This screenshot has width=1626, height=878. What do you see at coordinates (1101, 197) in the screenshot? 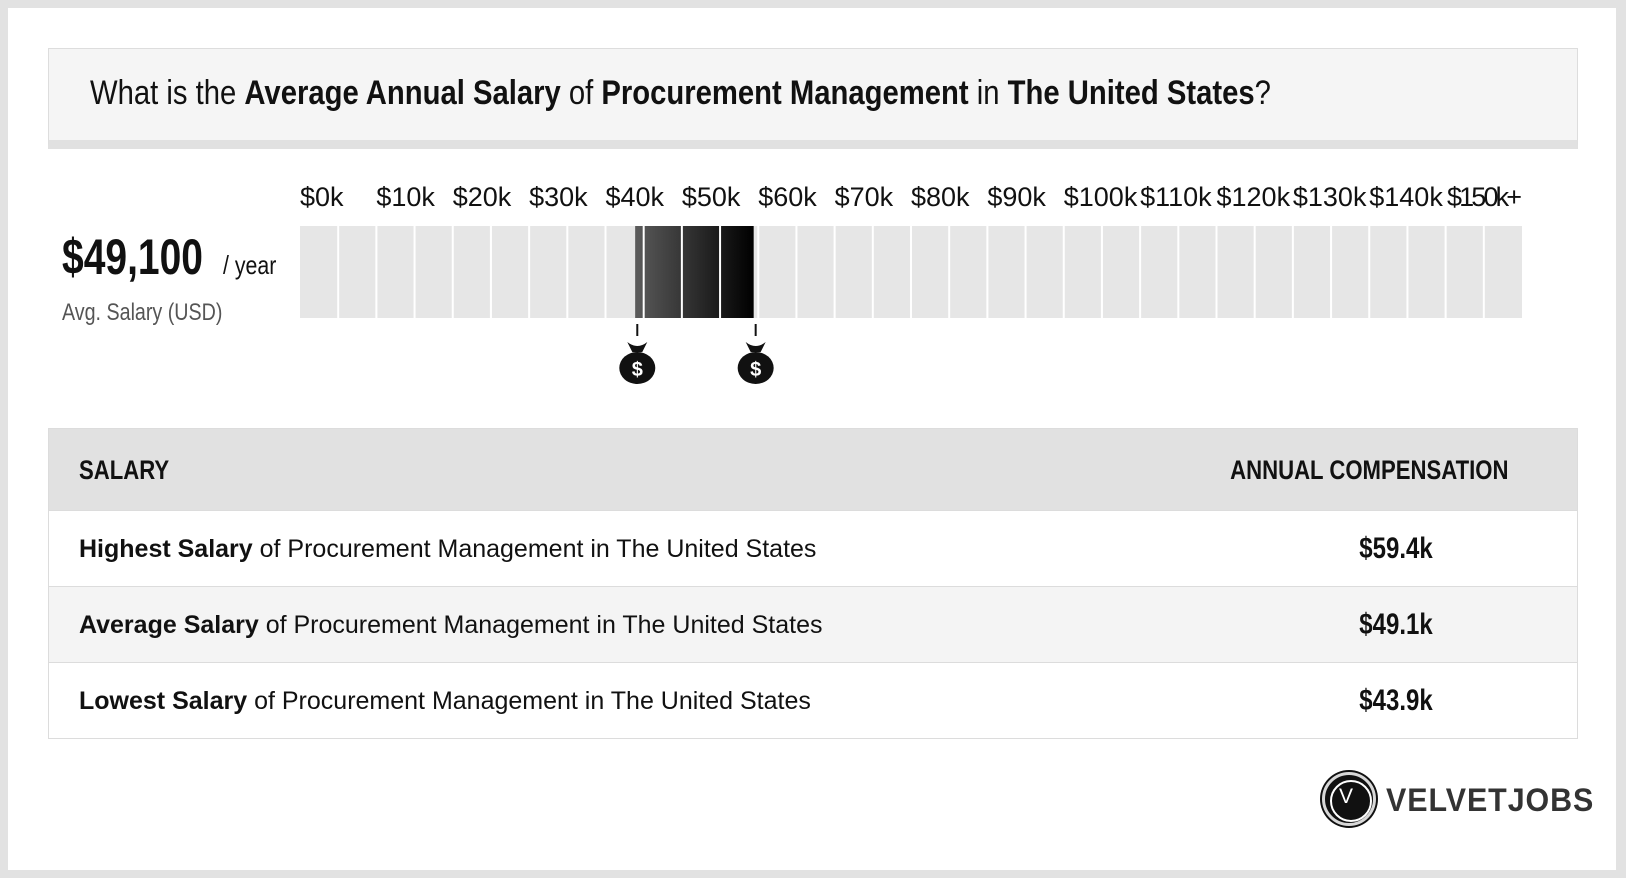
I see `tick-label: $100k` at bounding box center [1101, 197].